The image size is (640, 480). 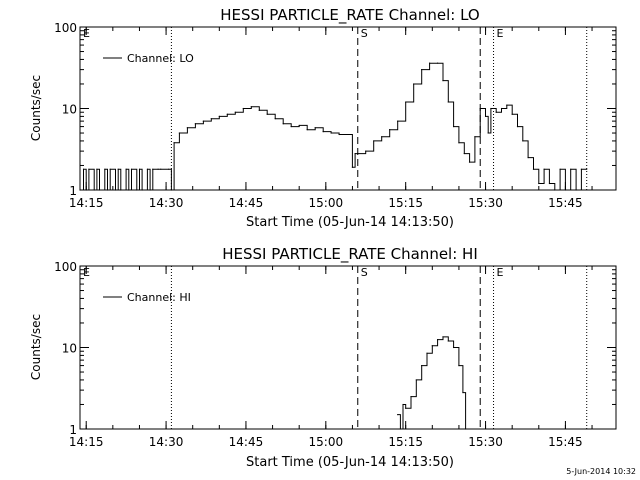 What do you see at coordinates (565, 442) in the screenshot?
I see `x-tick-label: 15:45` at bounding box center [565, 442].